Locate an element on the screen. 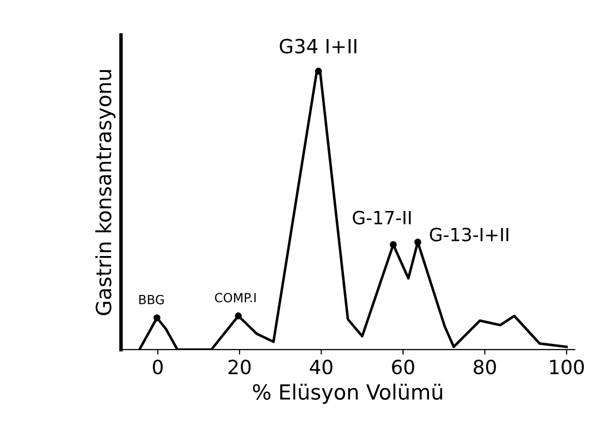 Image resolution: width=605 pixels, height=437 pixels. x-tick-label: 40 is located at coordinates (321, 367).